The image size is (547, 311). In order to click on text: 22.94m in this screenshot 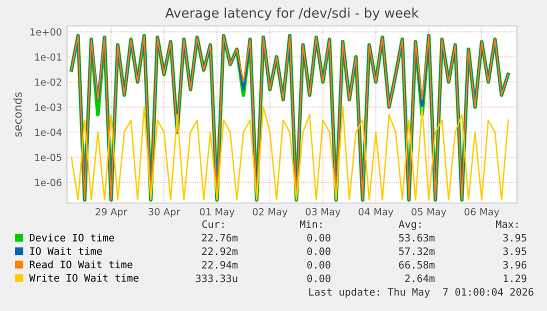, I will do `click(220, 264)`.